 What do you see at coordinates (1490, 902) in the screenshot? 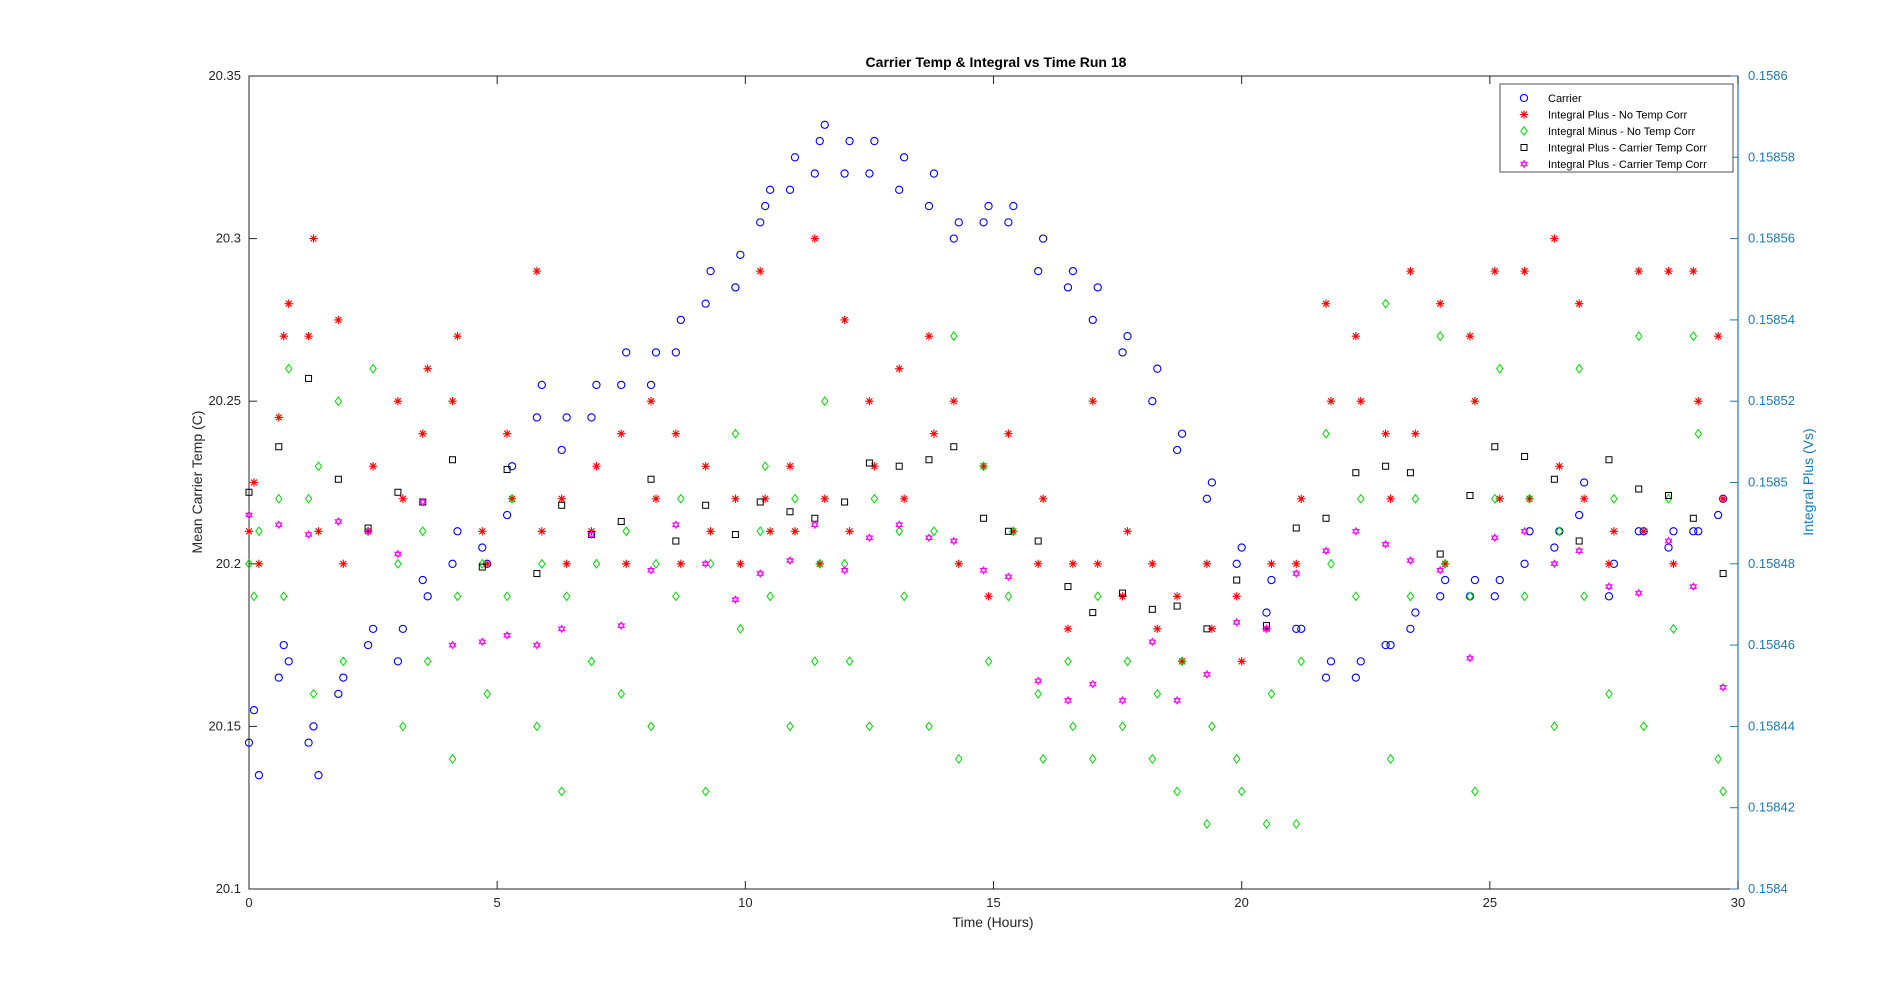
I see `x-tick-label: 25` at bounding box center [1490, 902].